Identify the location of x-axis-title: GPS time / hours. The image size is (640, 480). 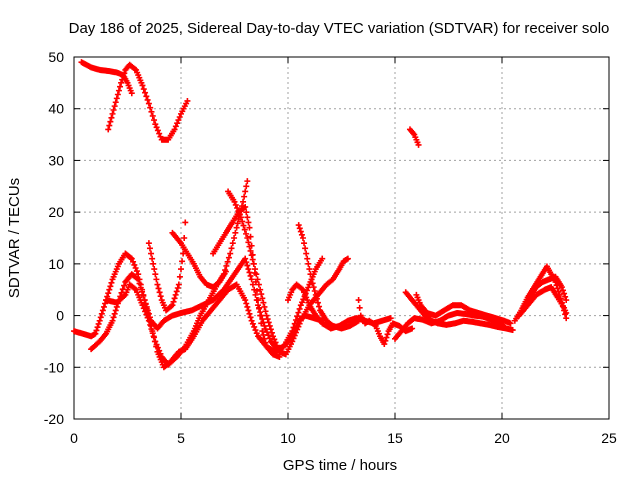
(340, 465).